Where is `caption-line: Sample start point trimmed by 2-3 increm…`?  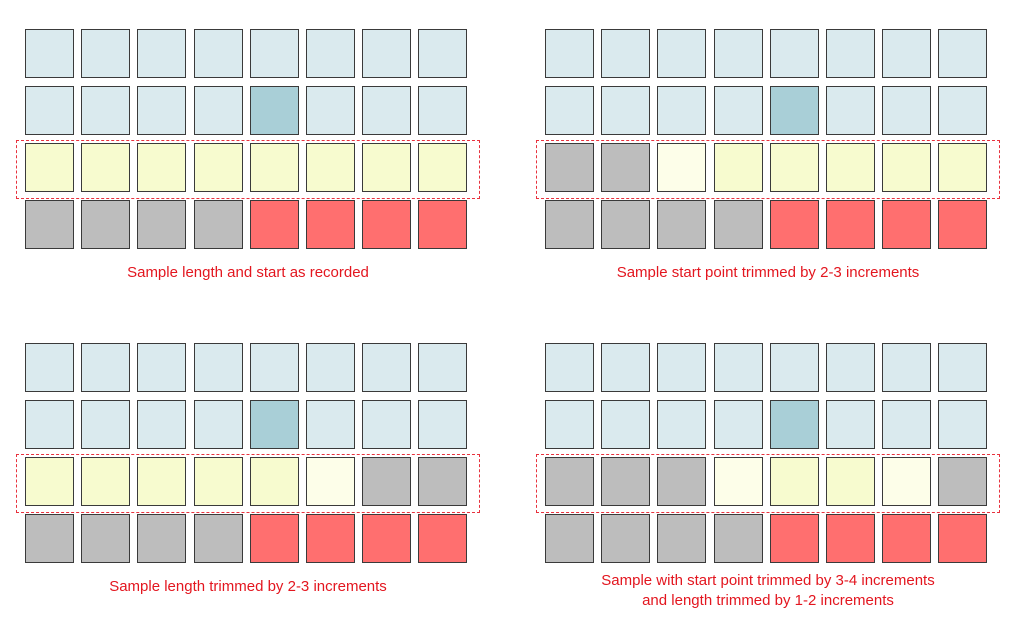
caption-line: Sample start point trimmed by 2-3 increm… is located at coordinates (768, 272).